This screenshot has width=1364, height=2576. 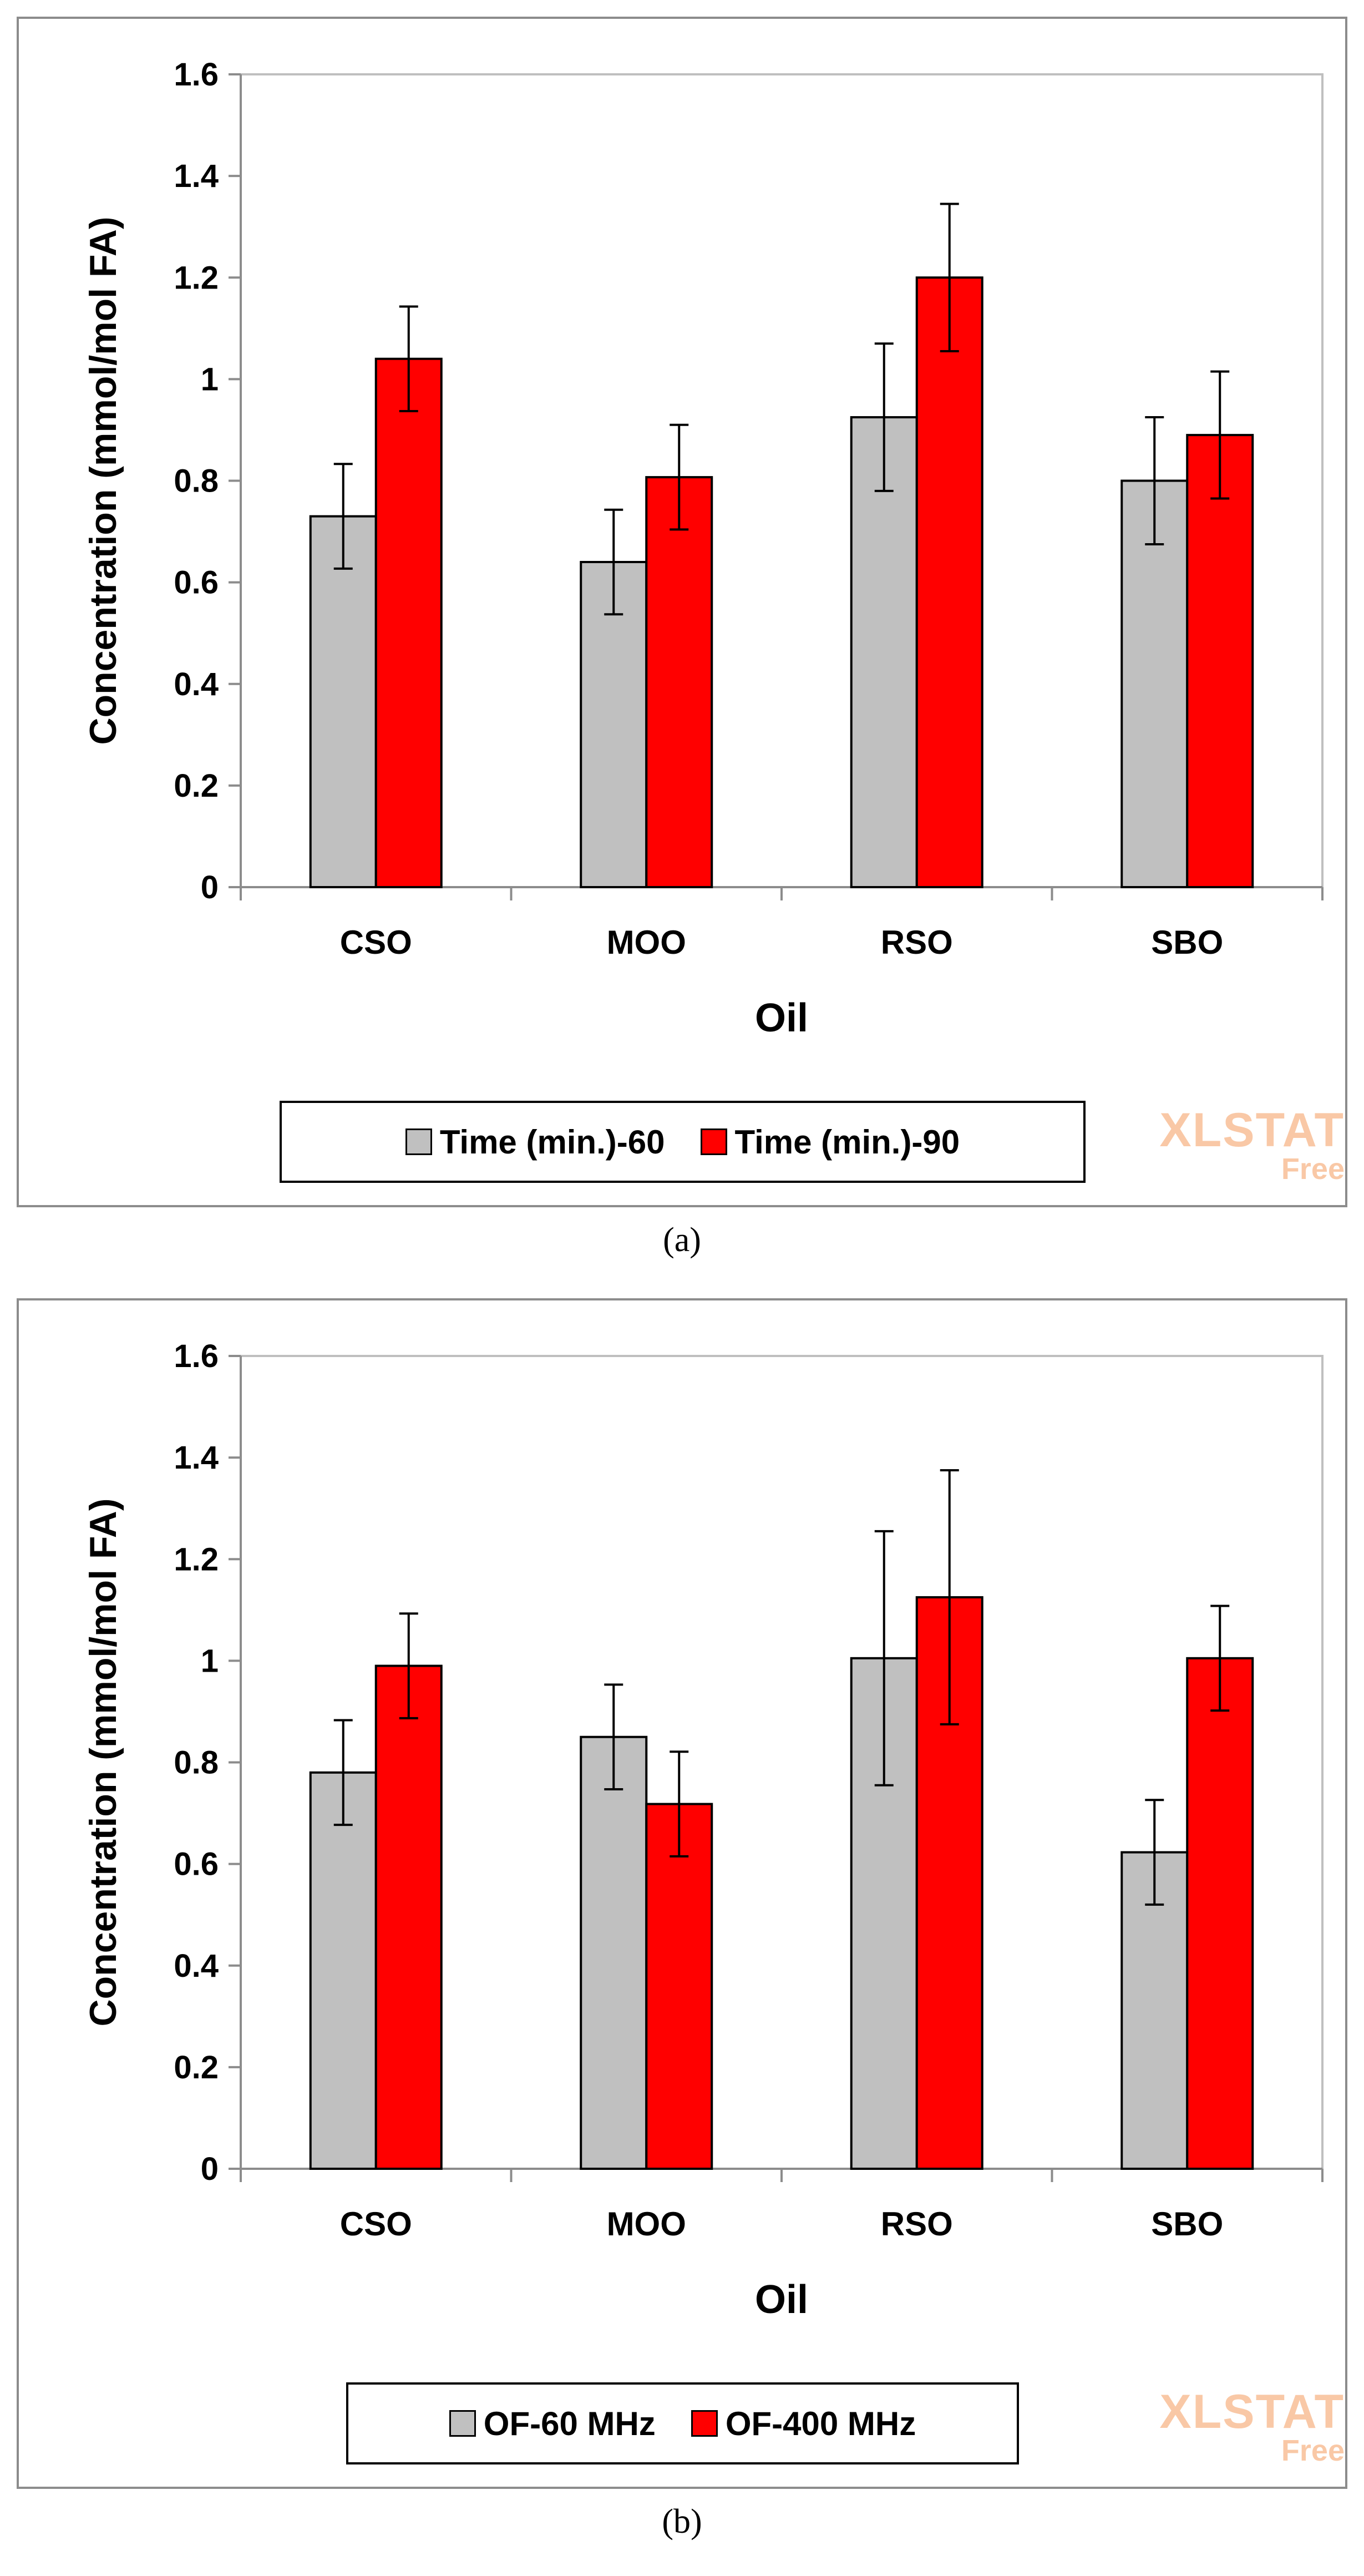 I want to click on legend-label-of-400: OF-400 MHz, so click(x=820, y=2423).